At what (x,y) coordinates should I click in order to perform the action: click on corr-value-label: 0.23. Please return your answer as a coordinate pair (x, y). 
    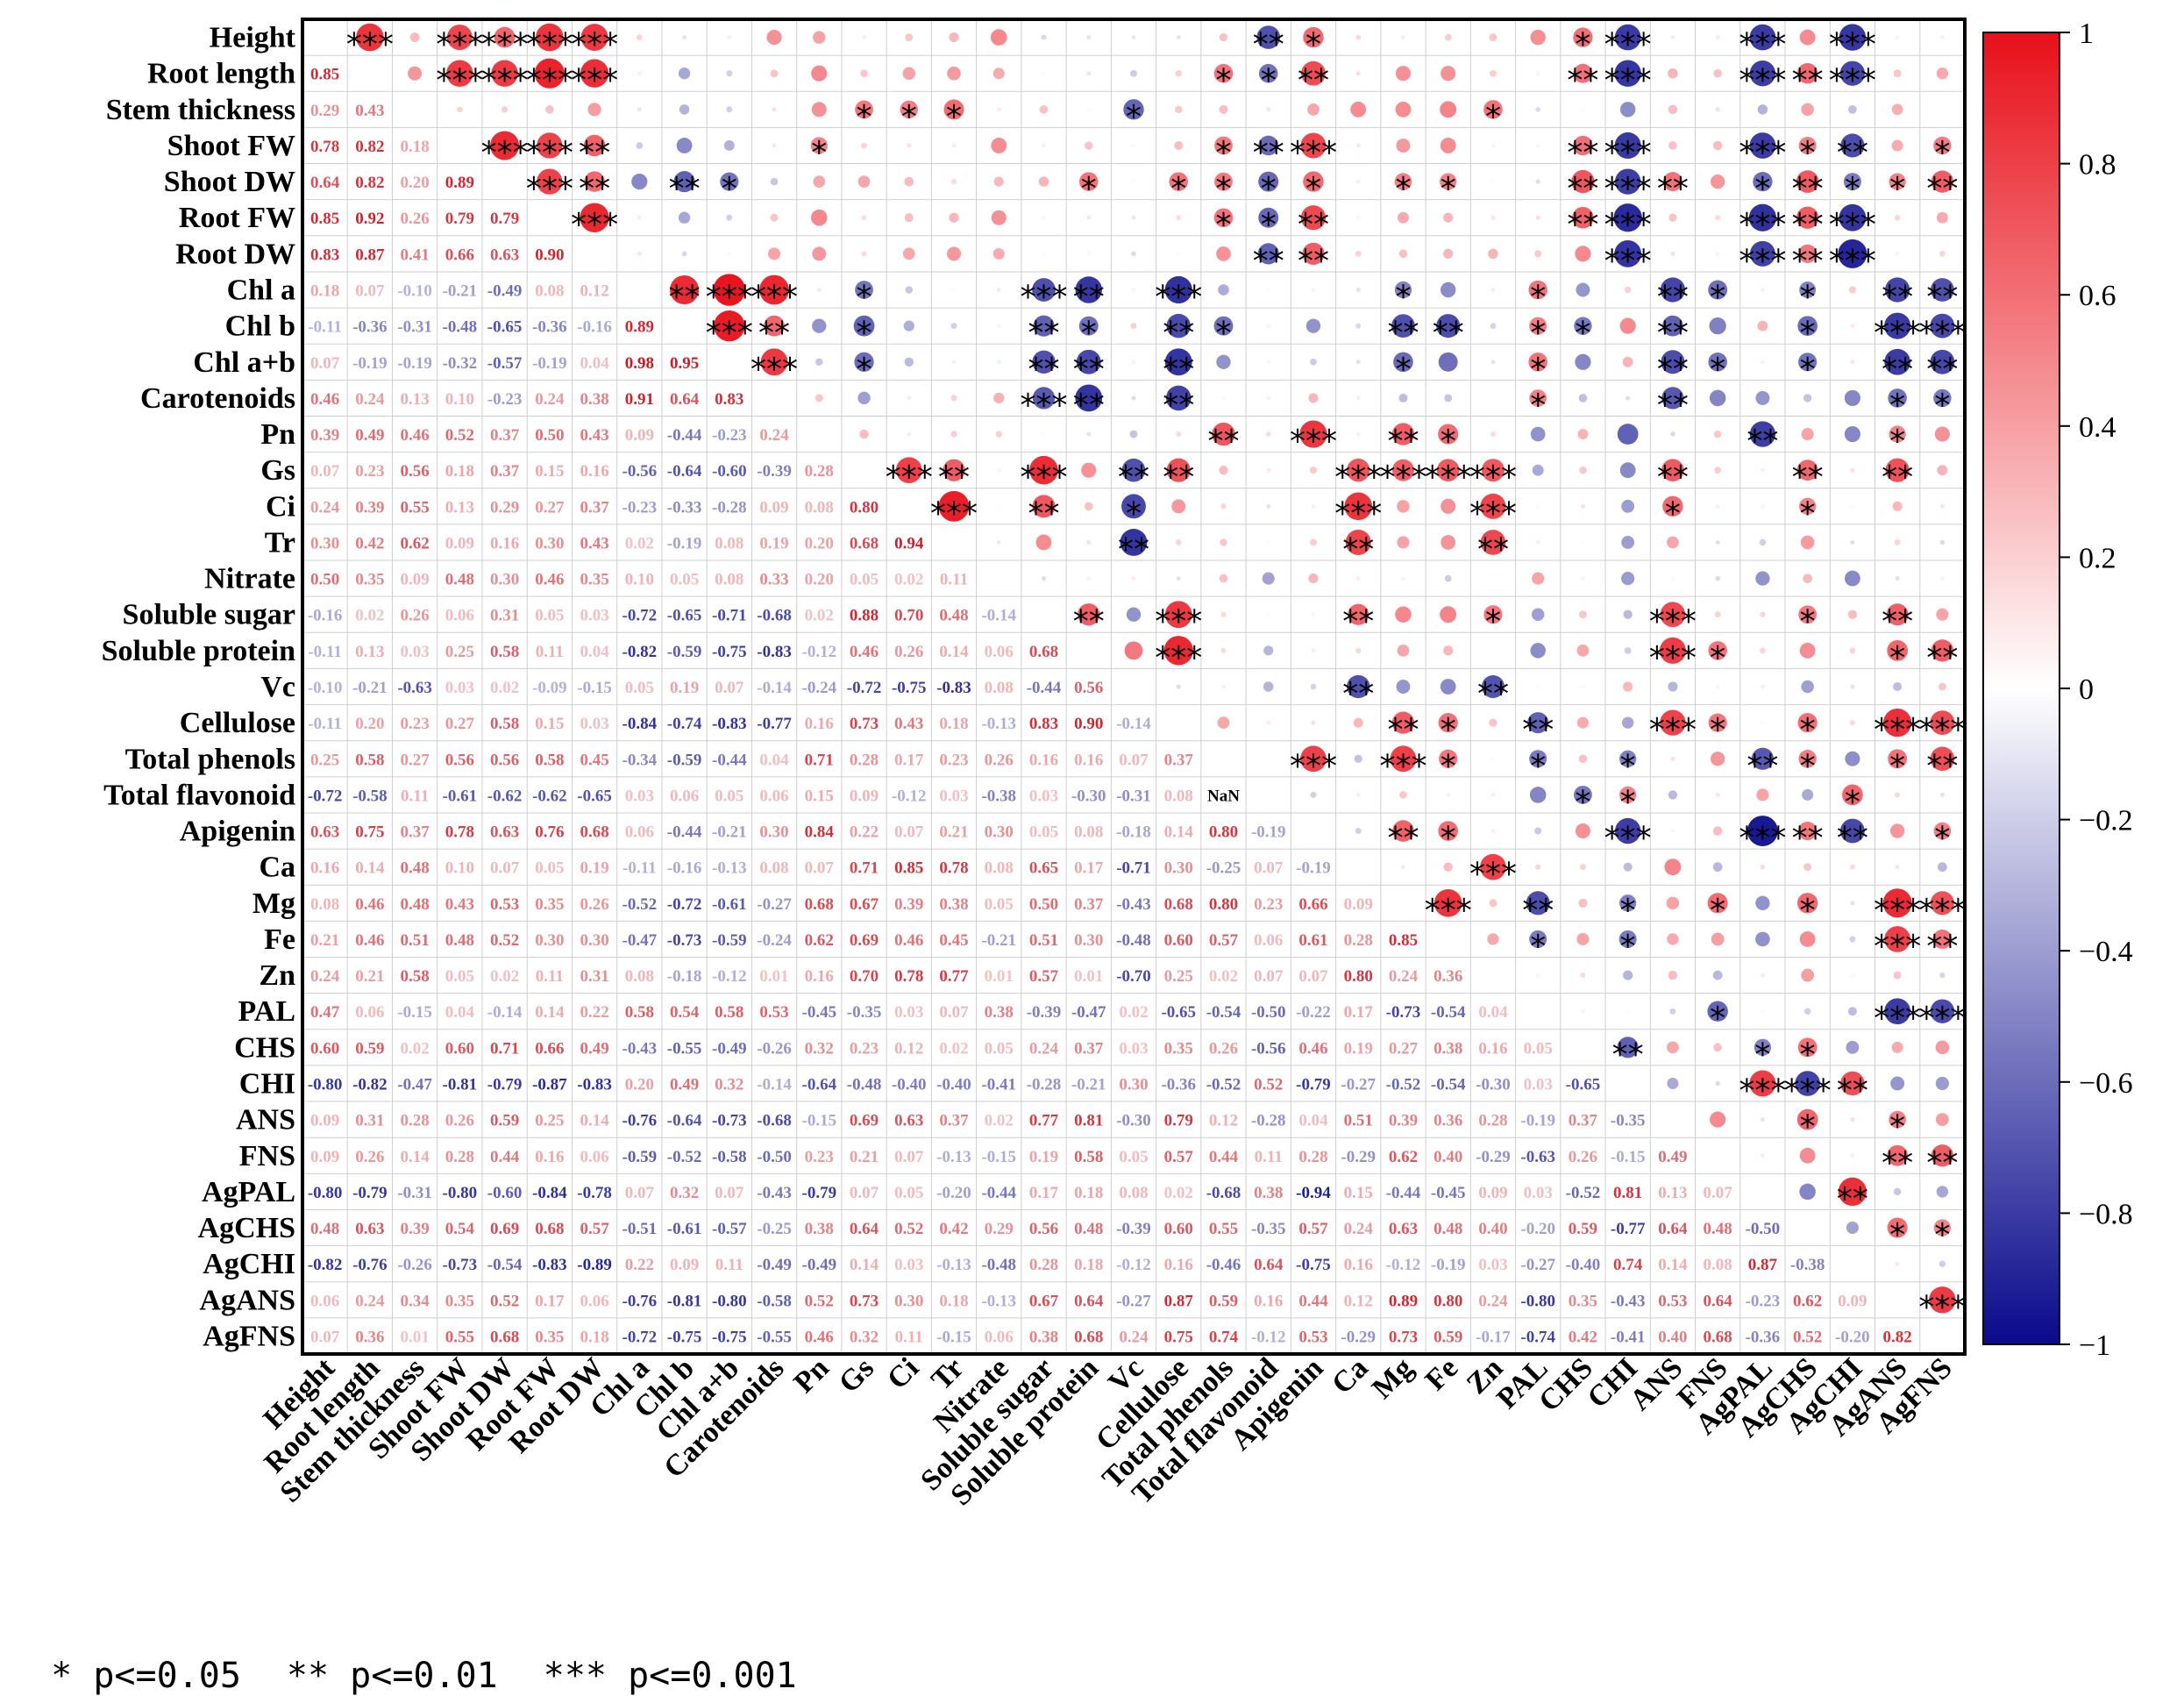
    Looking at the image, I should click on (1268, 904).